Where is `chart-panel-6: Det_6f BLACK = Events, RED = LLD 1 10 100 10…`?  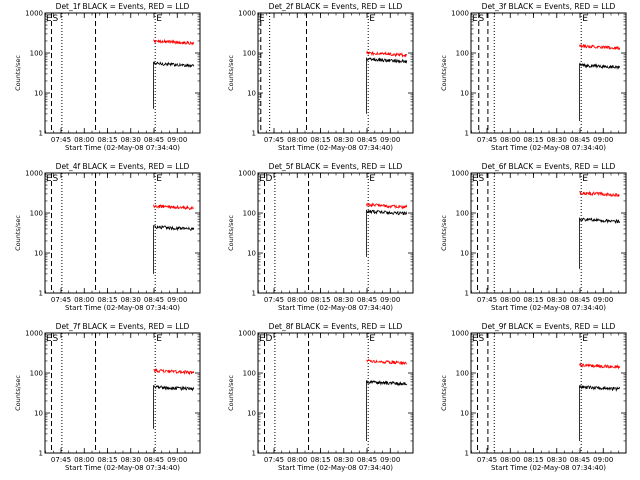
chart-panel-6: Det_6f BLACK = Events, RED = LLD 1 10 100 10… is located at coordinates (533, 237).